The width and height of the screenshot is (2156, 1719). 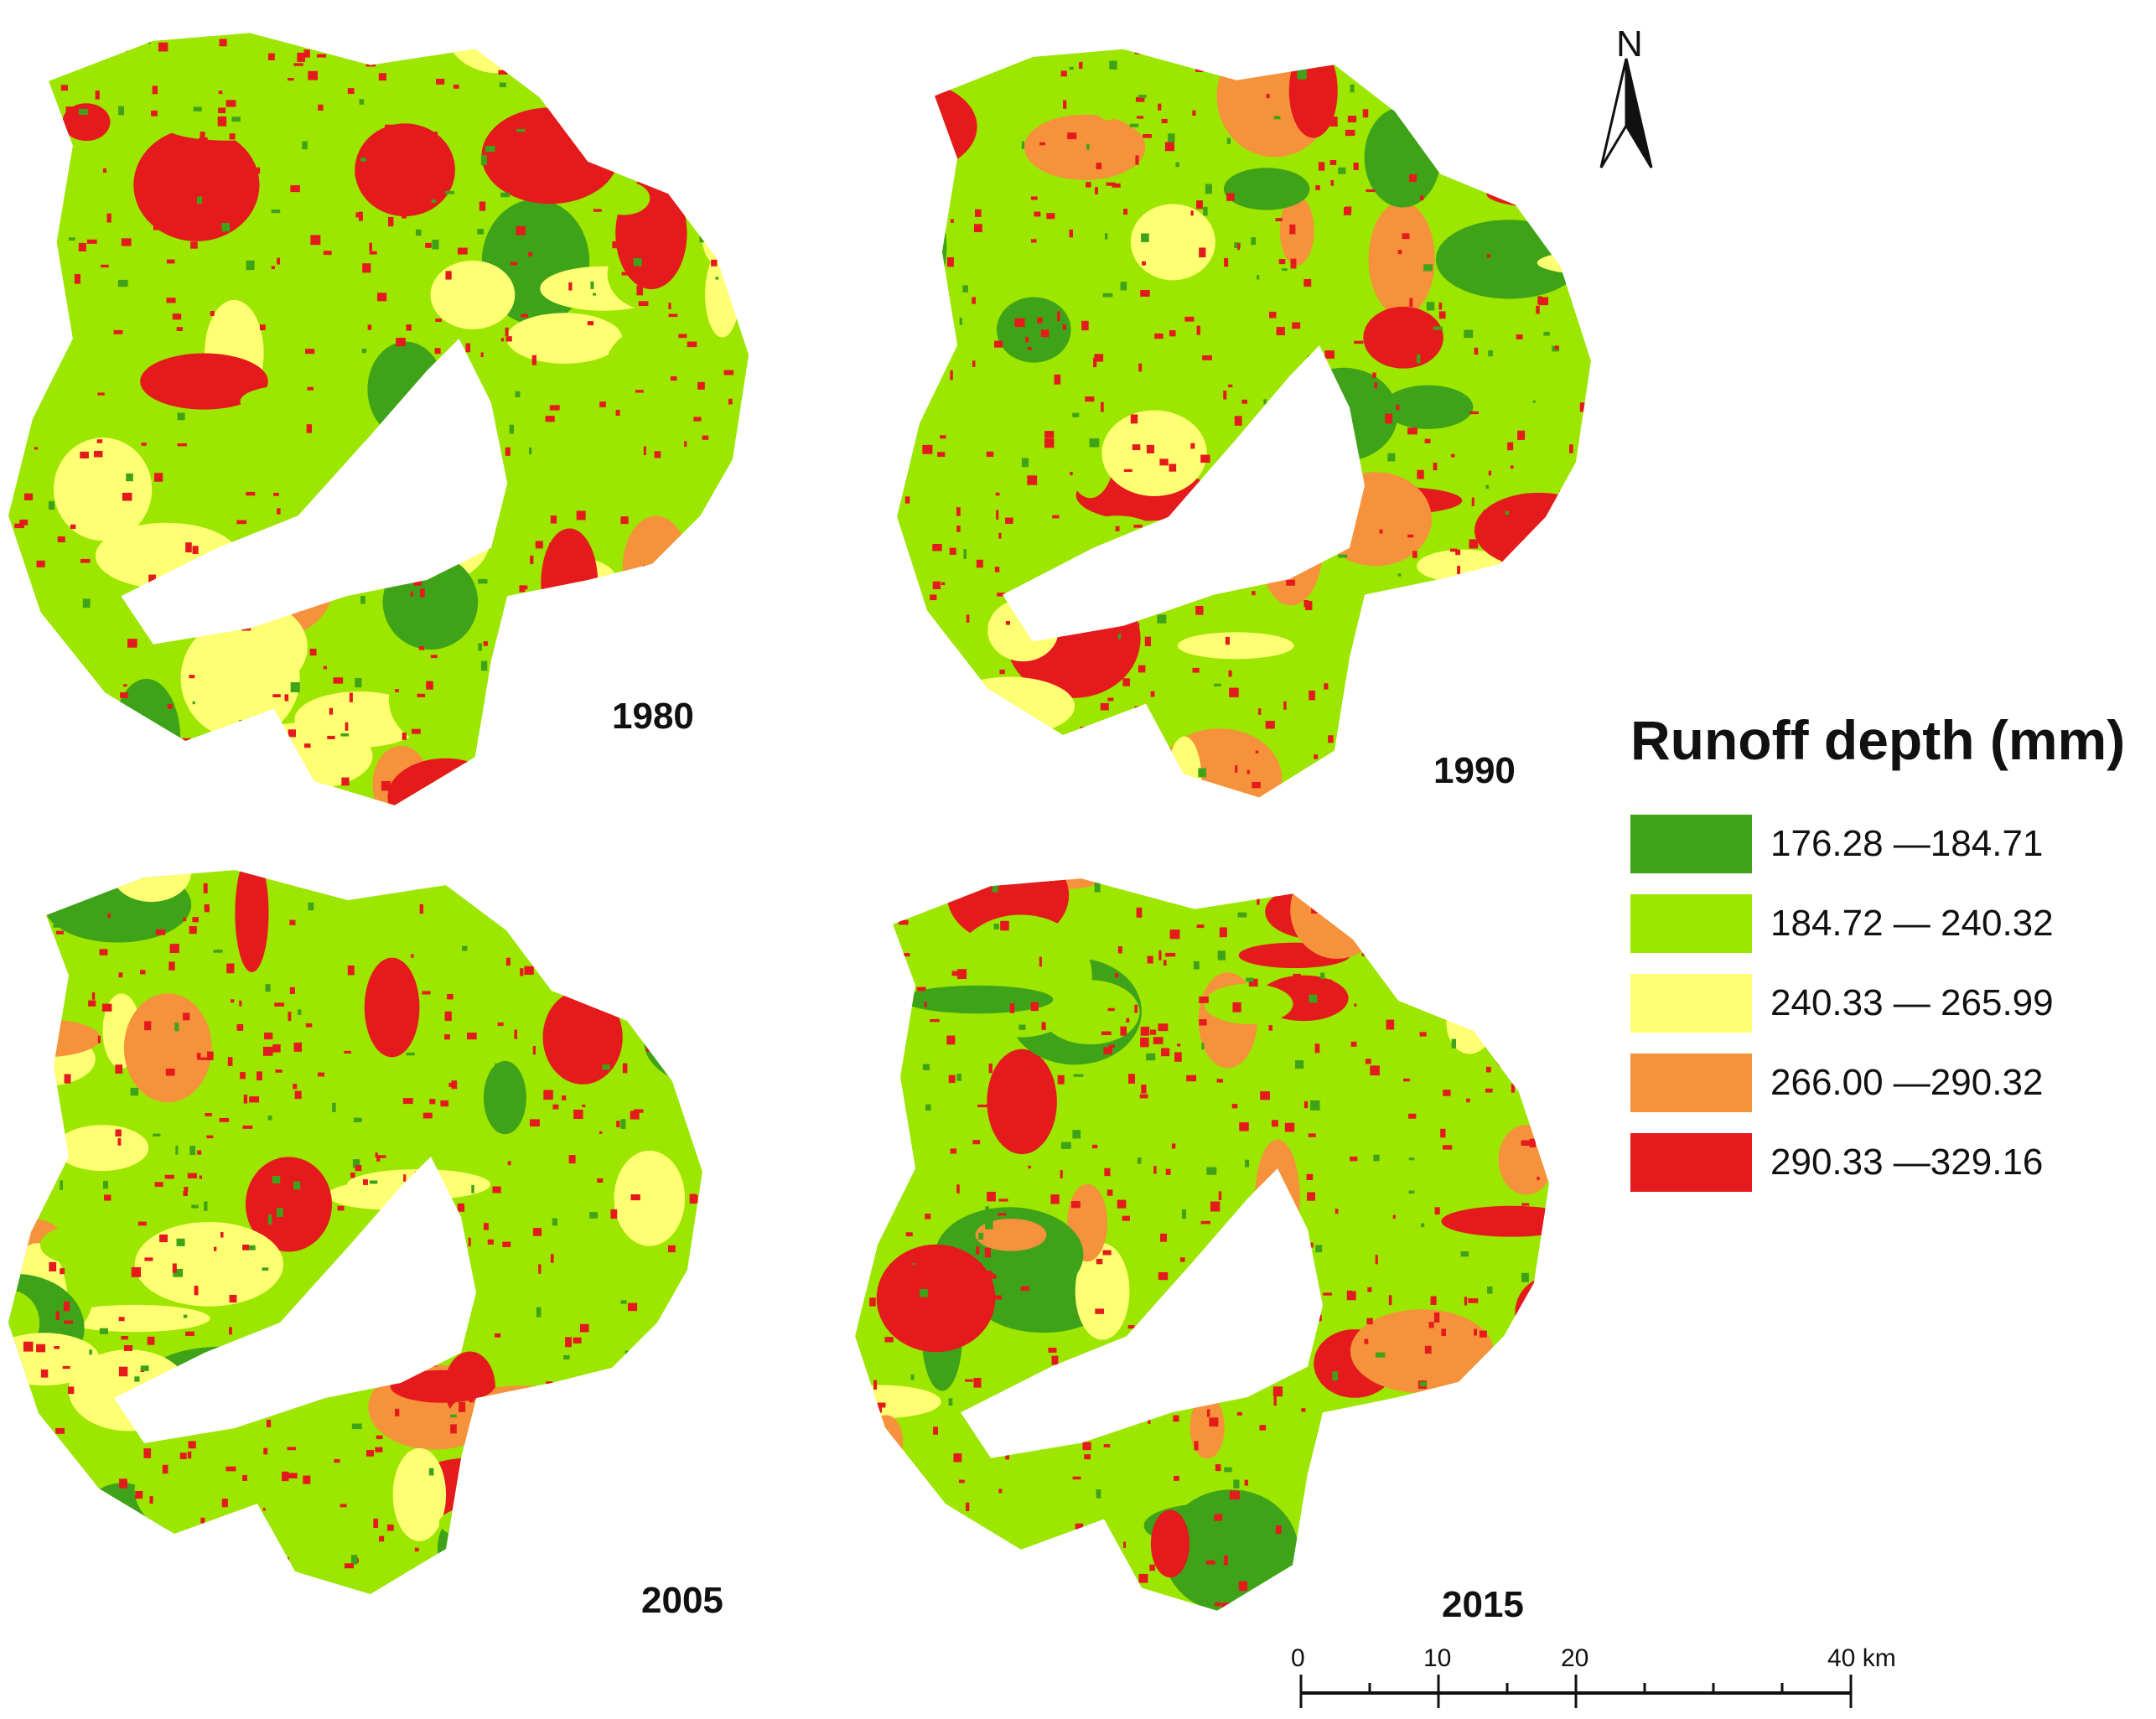 I want to click on legend-title: Runoff depth (mm), so click(x=1878, y=740).